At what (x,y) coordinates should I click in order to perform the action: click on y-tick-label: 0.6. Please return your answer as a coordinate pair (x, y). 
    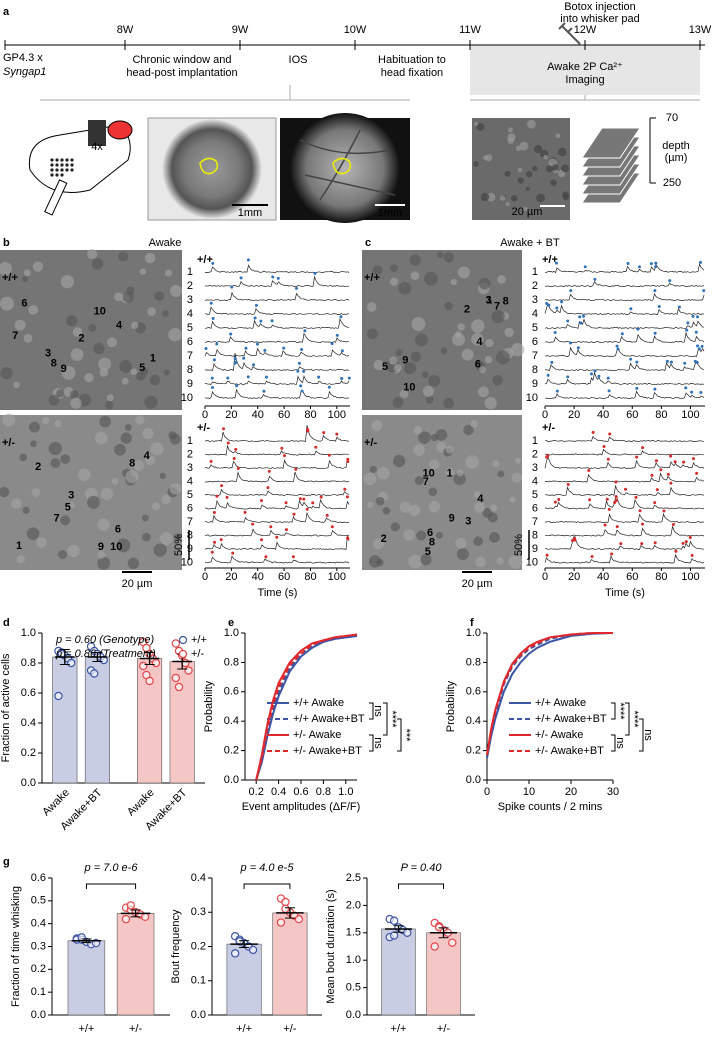
    Looking at the image, I should click on (473, 692).